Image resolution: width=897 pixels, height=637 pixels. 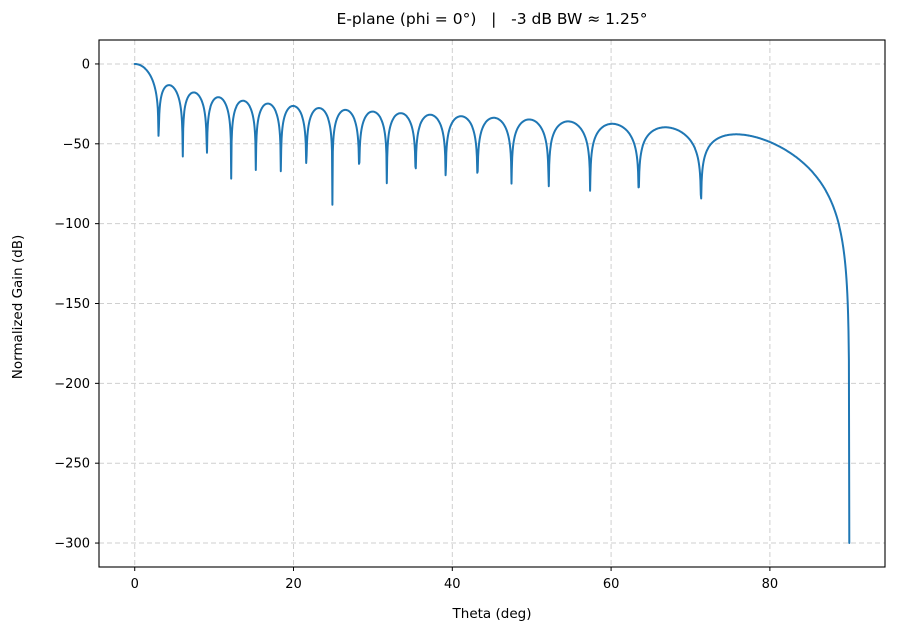 I want to click on svg-text: −200, so click(x=72, y=384).